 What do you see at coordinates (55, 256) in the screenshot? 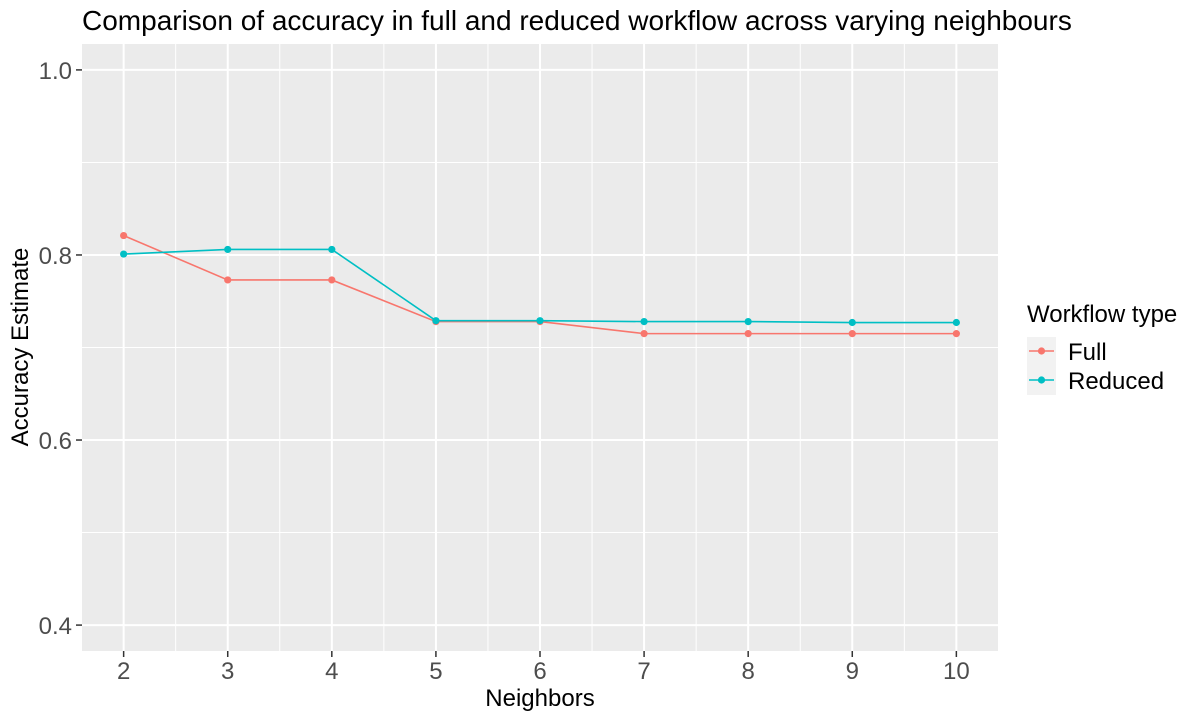
I see `y-tick-label: 0.8` at bounding box center [55, 256].